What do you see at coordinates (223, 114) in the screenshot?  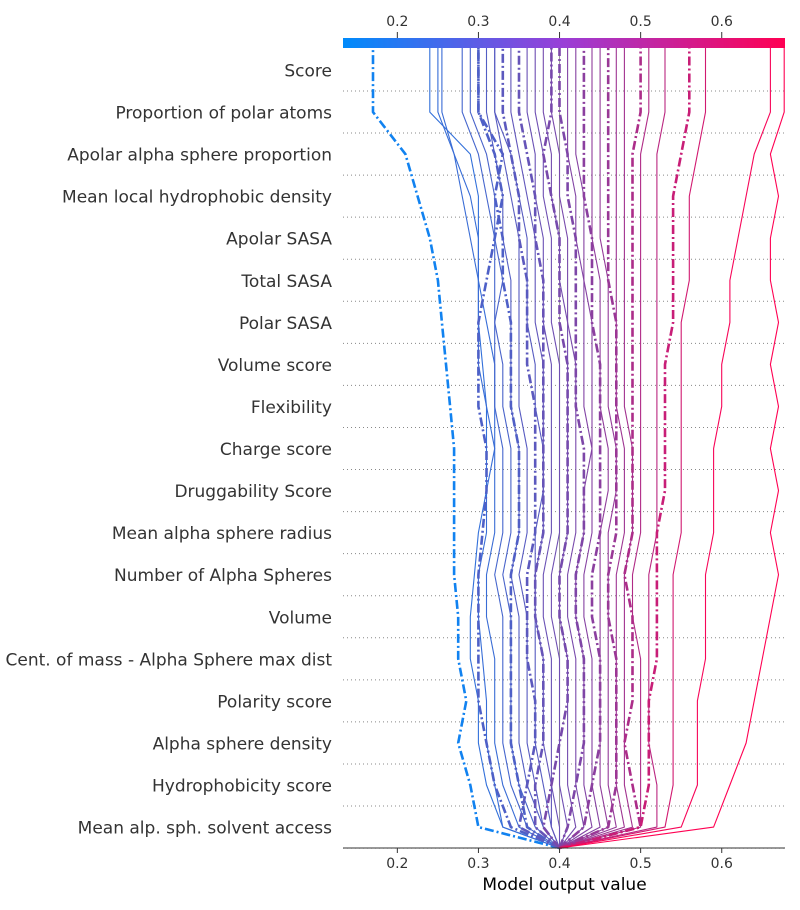 I see `feature-label: Proportion of polar atoms` at bounding box center [223, 114].